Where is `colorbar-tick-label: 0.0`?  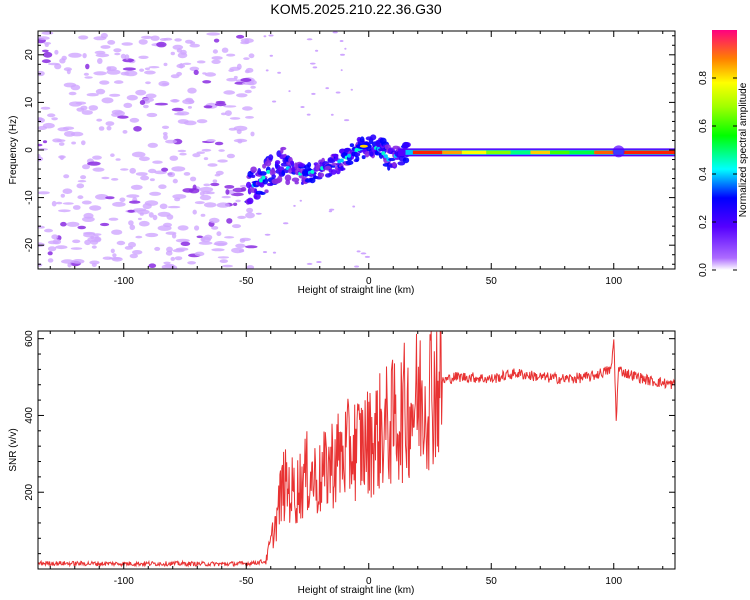
colorbar-tick-label: 0.0 is located at coordinates (703, 270).